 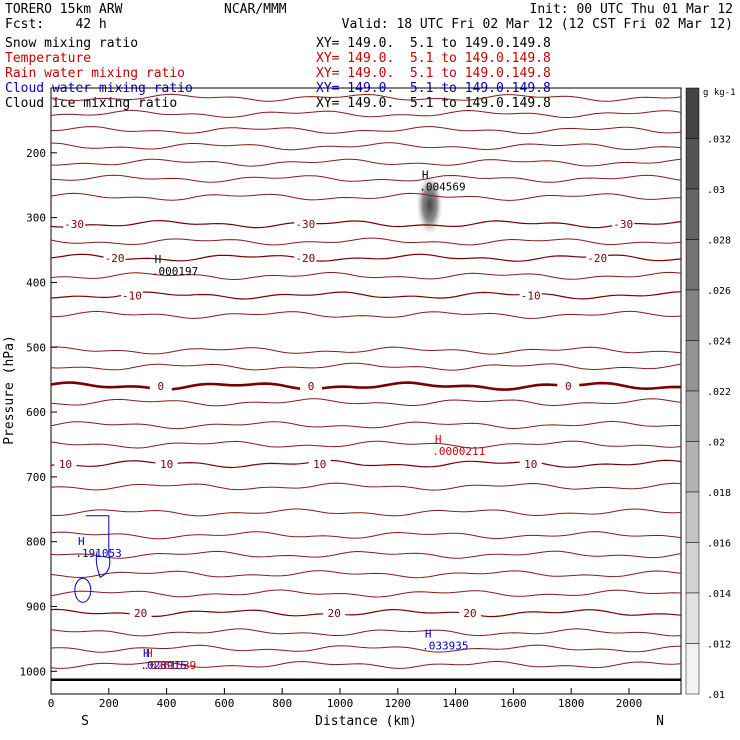 I want to click on x-tick-label: 200, so click(x=109, y=703).